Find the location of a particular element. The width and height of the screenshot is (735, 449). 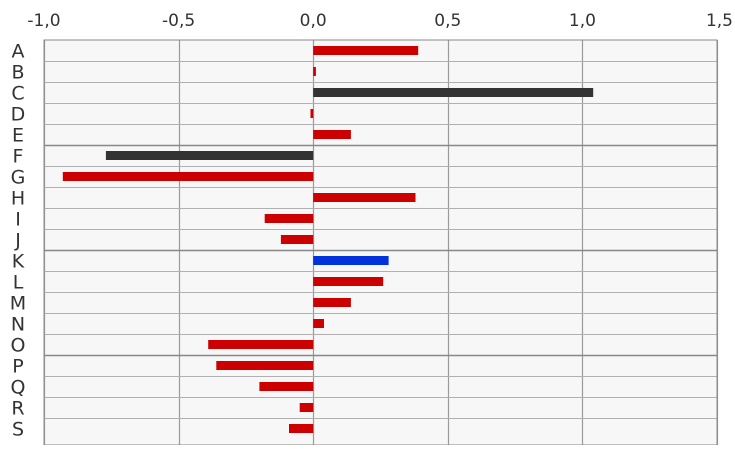

bar-A is located at coordinates (366, 50).